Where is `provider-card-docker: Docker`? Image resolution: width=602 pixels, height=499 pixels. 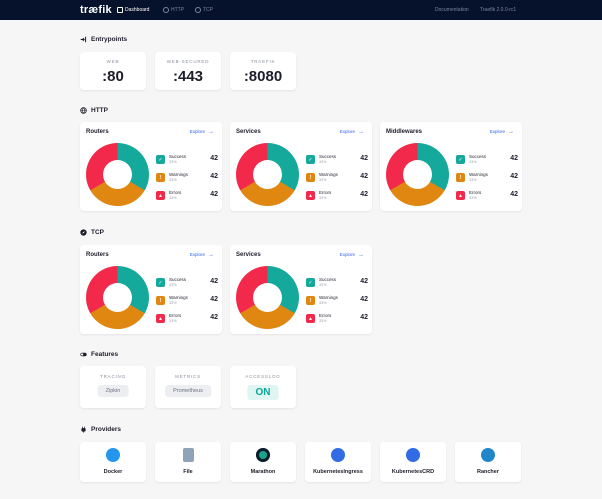 provider-card-docker: Docker is located at coordinates (113, 462).